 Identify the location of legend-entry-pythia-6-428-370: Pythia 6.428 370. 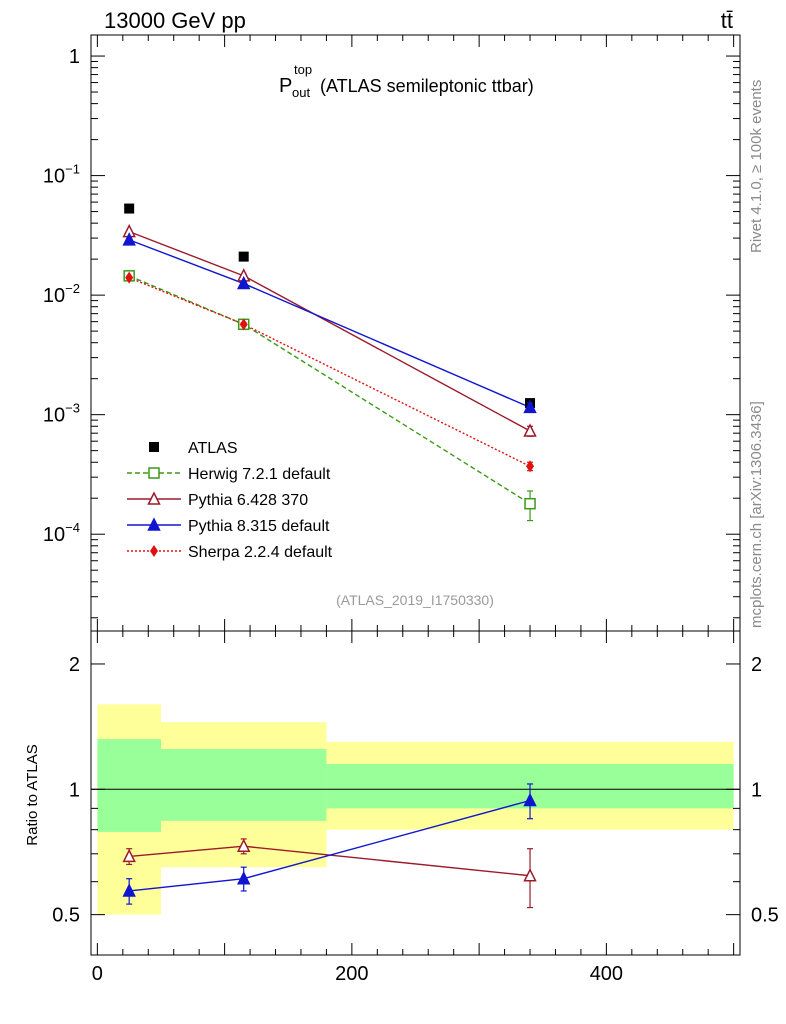
(217, 500).